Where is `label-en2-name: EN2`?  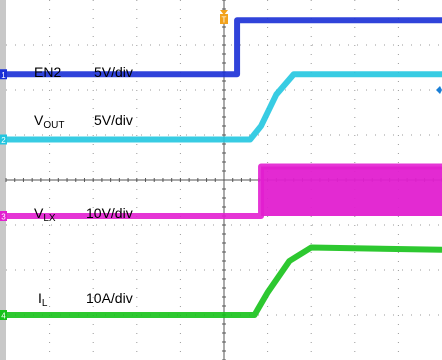
label-en2-name: EN2 is located at coordinates (48, 72).